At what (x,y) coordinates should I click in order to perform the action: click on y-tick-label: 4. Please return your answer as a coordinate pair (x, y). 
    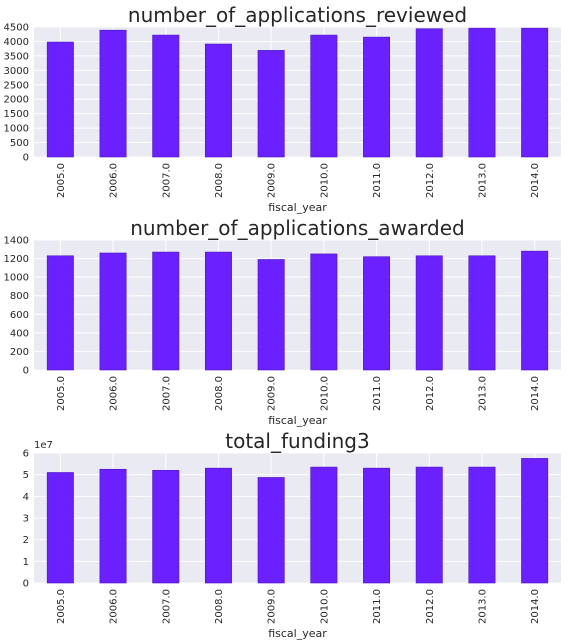
    Looking at the image, I should click on (26, 497).